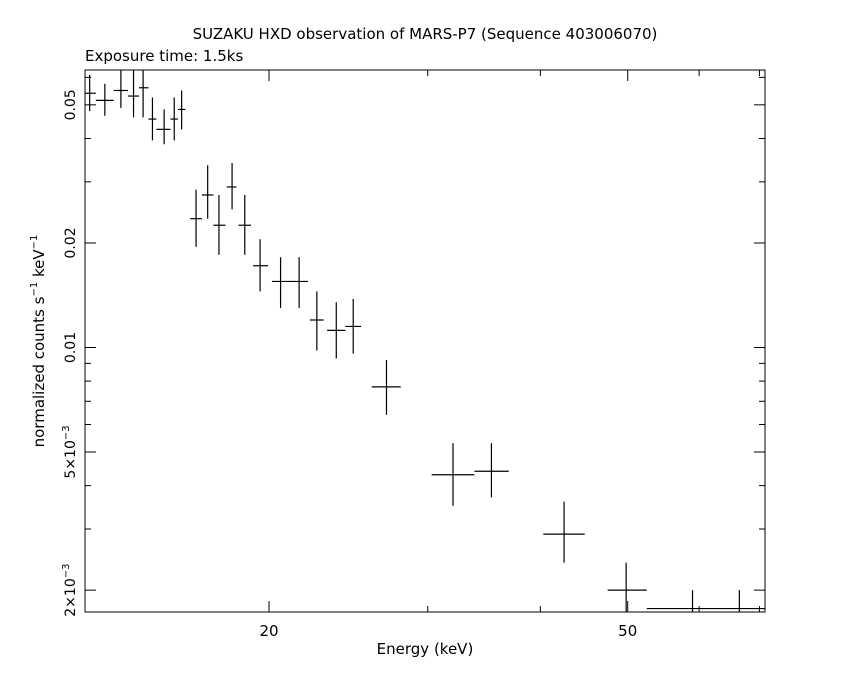 The image size is (850, 680). Describe the element at coordinates (425, 649) in the screenshot. I see `x-axis-label: Energy (keV)` at that location.